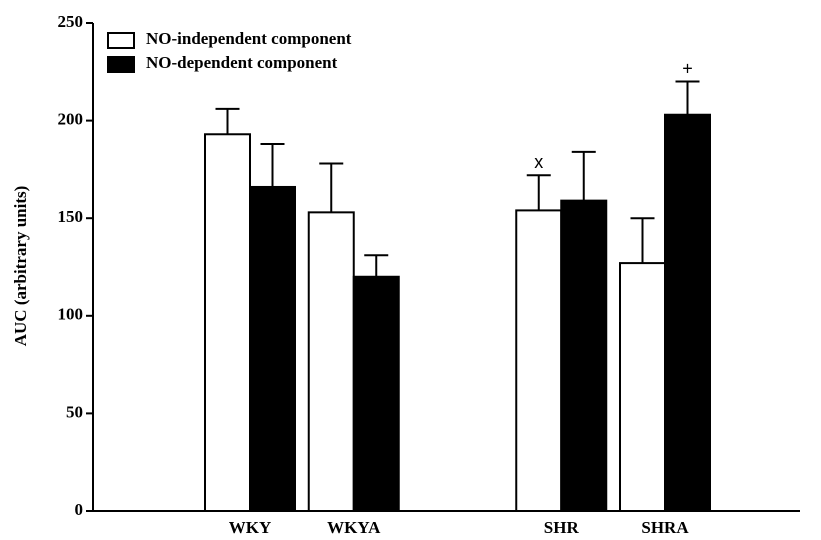  What do you see at coordinates (242, 62) in the screenshot?
I see `legend-label: NO-dependent component` at bounding box center [242, 62].